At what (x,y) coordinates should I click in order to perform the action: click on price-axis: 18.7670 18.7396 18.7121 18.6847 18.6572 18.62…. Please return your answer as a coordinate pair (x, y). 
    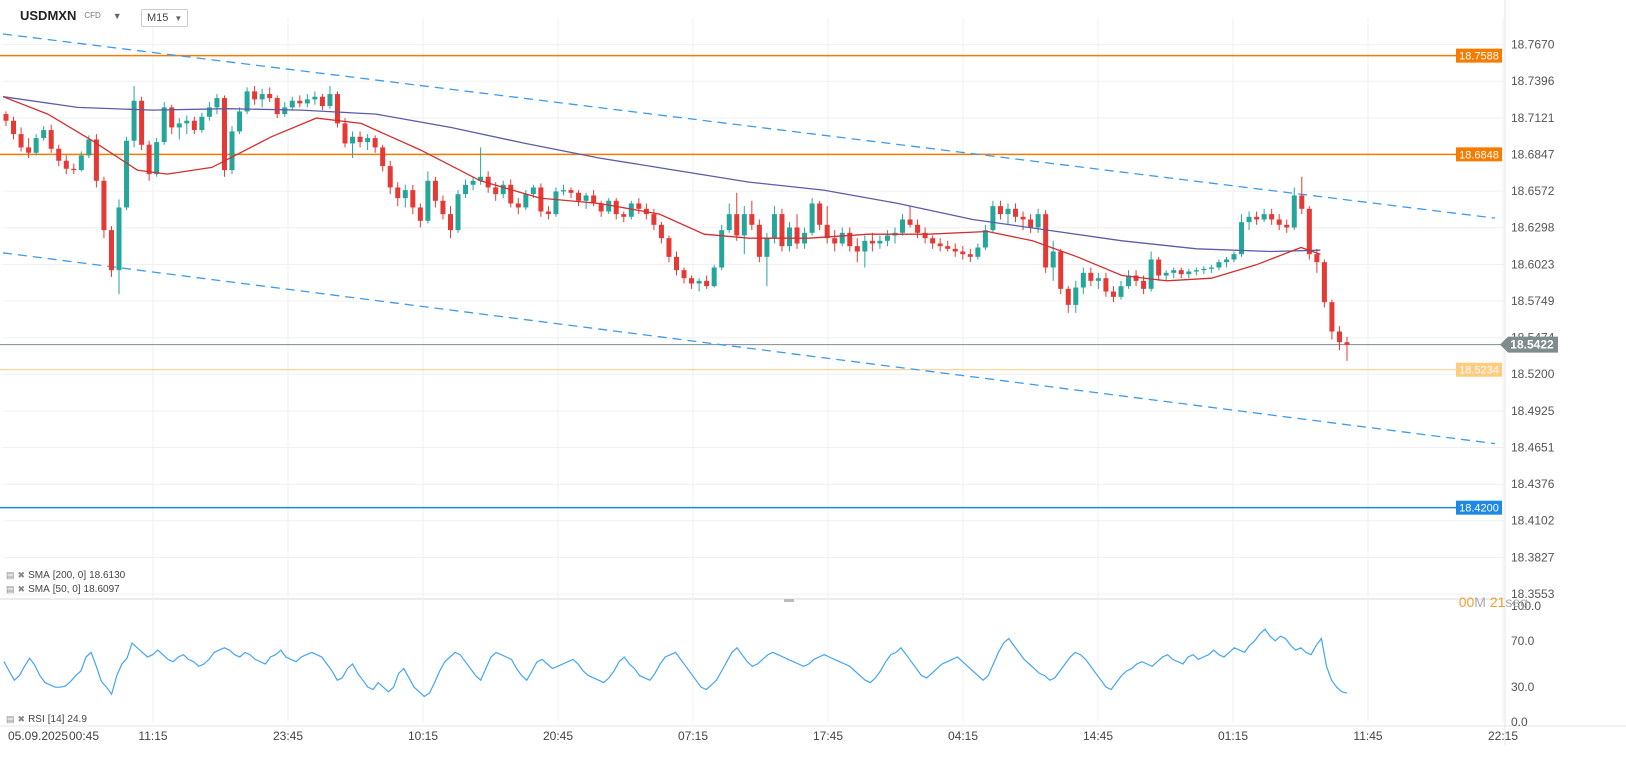
    Looking at the image, I should click on (1533, 319).